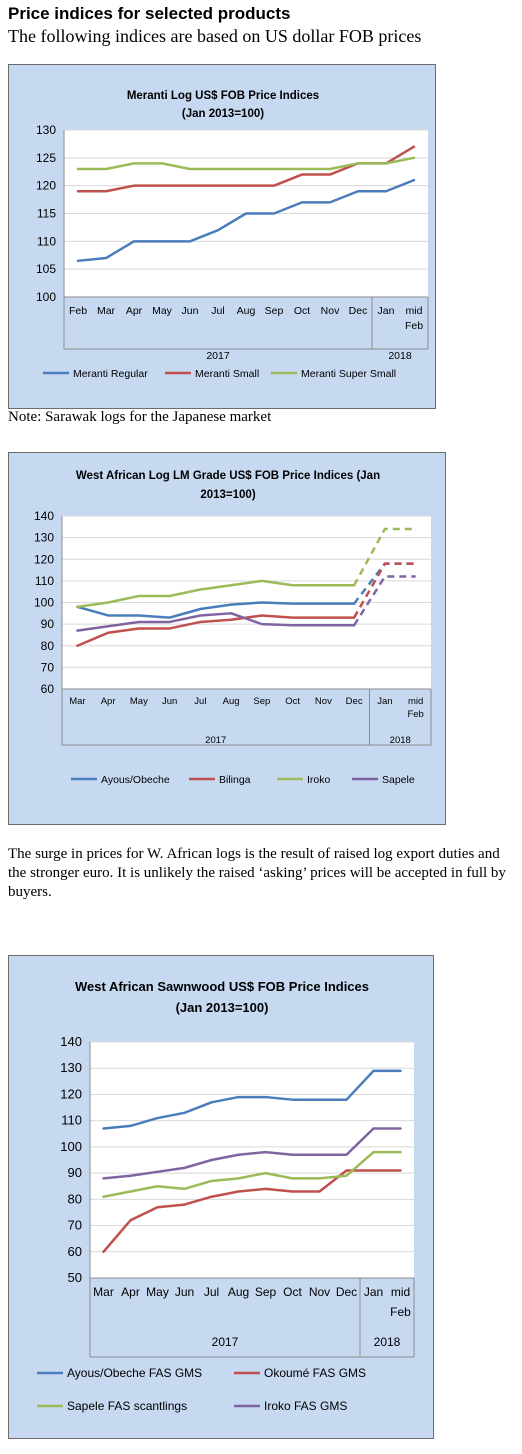  I want to click on series-line-dashed-bilinga, so click(384, 590).